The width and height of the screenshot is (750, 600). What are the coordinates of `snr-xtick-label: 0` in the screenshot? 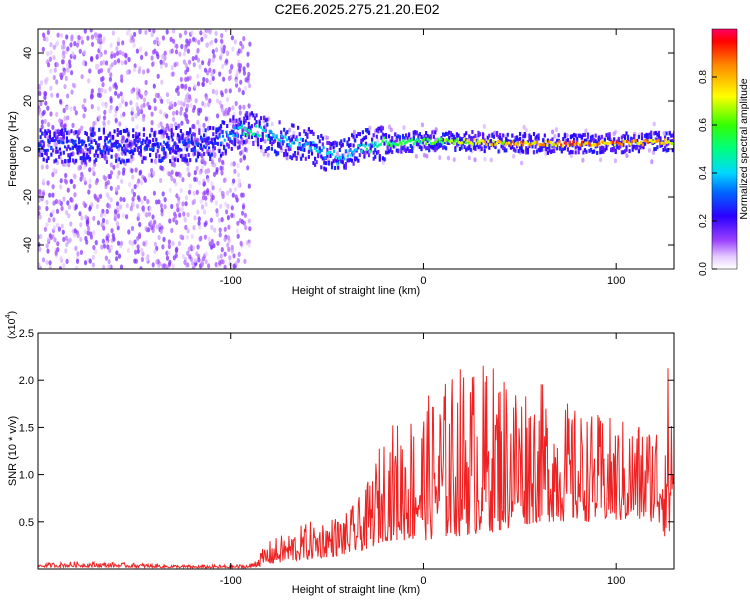 It's located at (423, 581).